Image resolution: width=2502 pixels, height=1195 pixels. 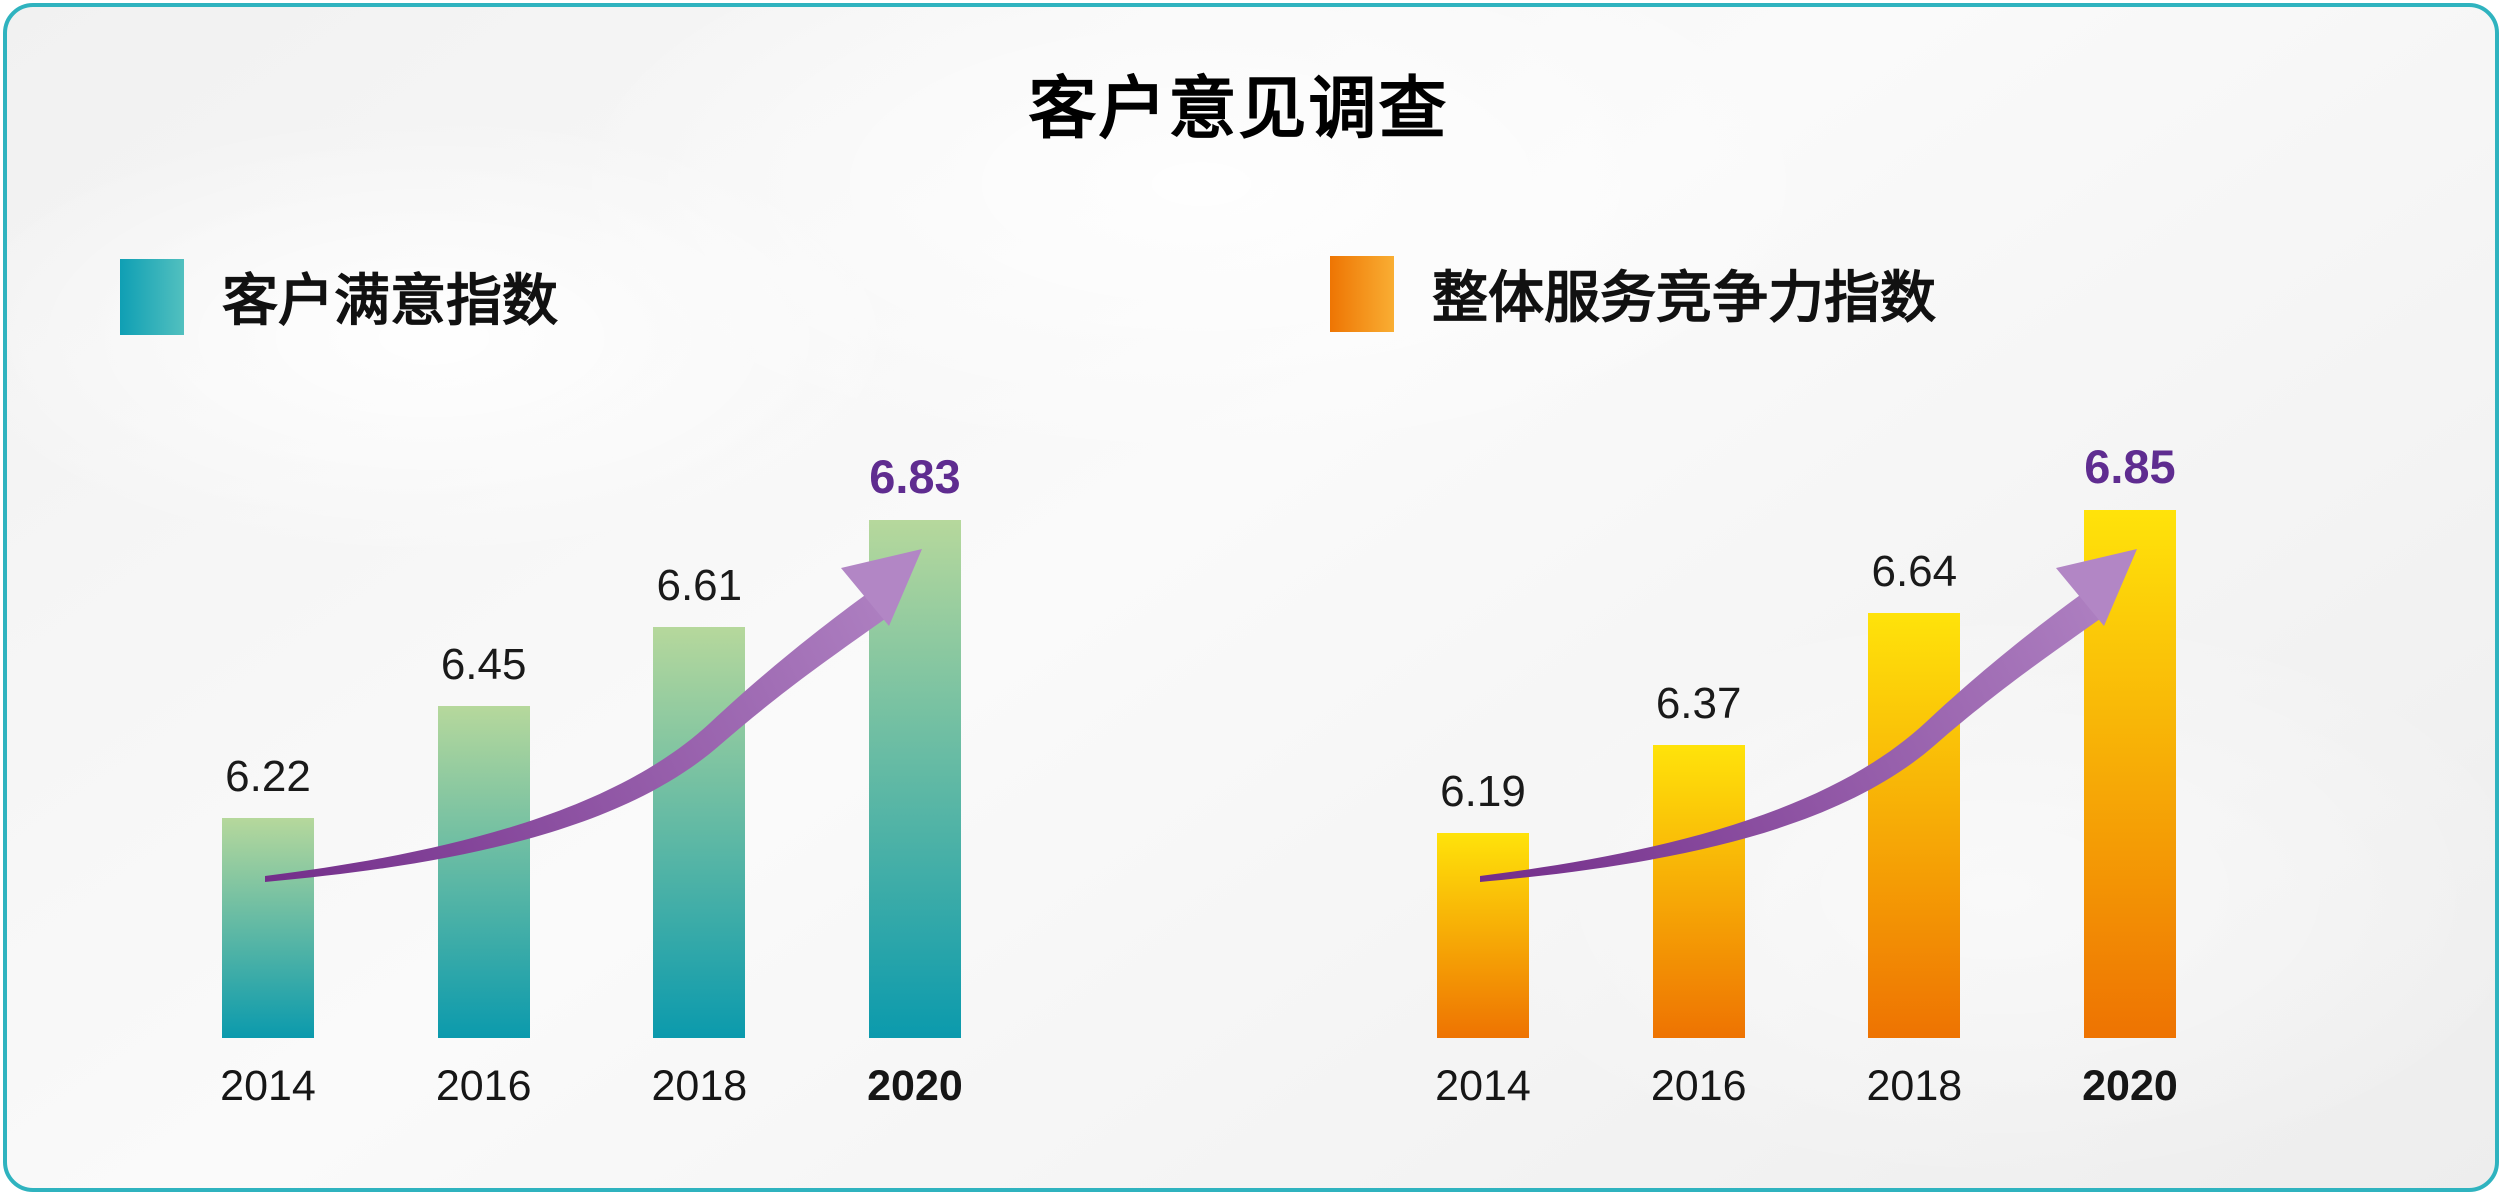 What do you see at coordinates (1684, 297) in the screenshot?
I see `legend-competitiveness-label: 整体服务竞争力指数` at bounding box center [1684, 297].